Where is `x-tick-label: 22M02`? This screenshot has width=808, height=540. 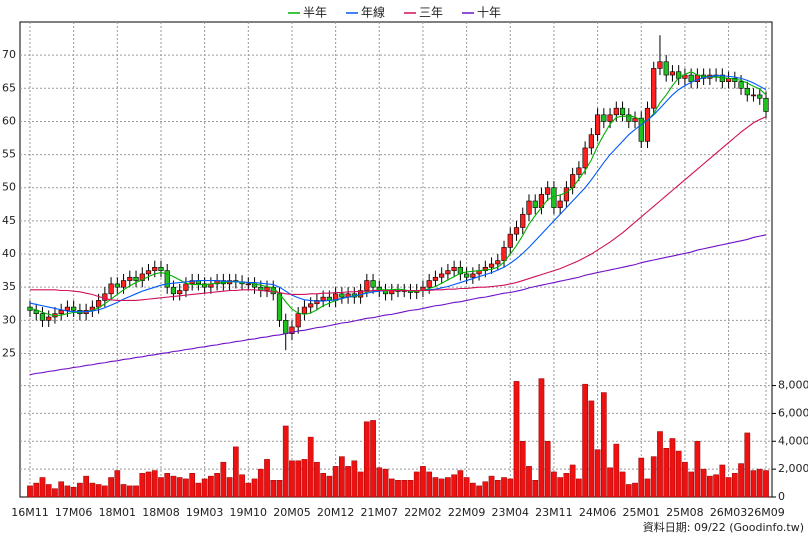 x-tick-label: 22M02 is located at coordinates (423, 512).